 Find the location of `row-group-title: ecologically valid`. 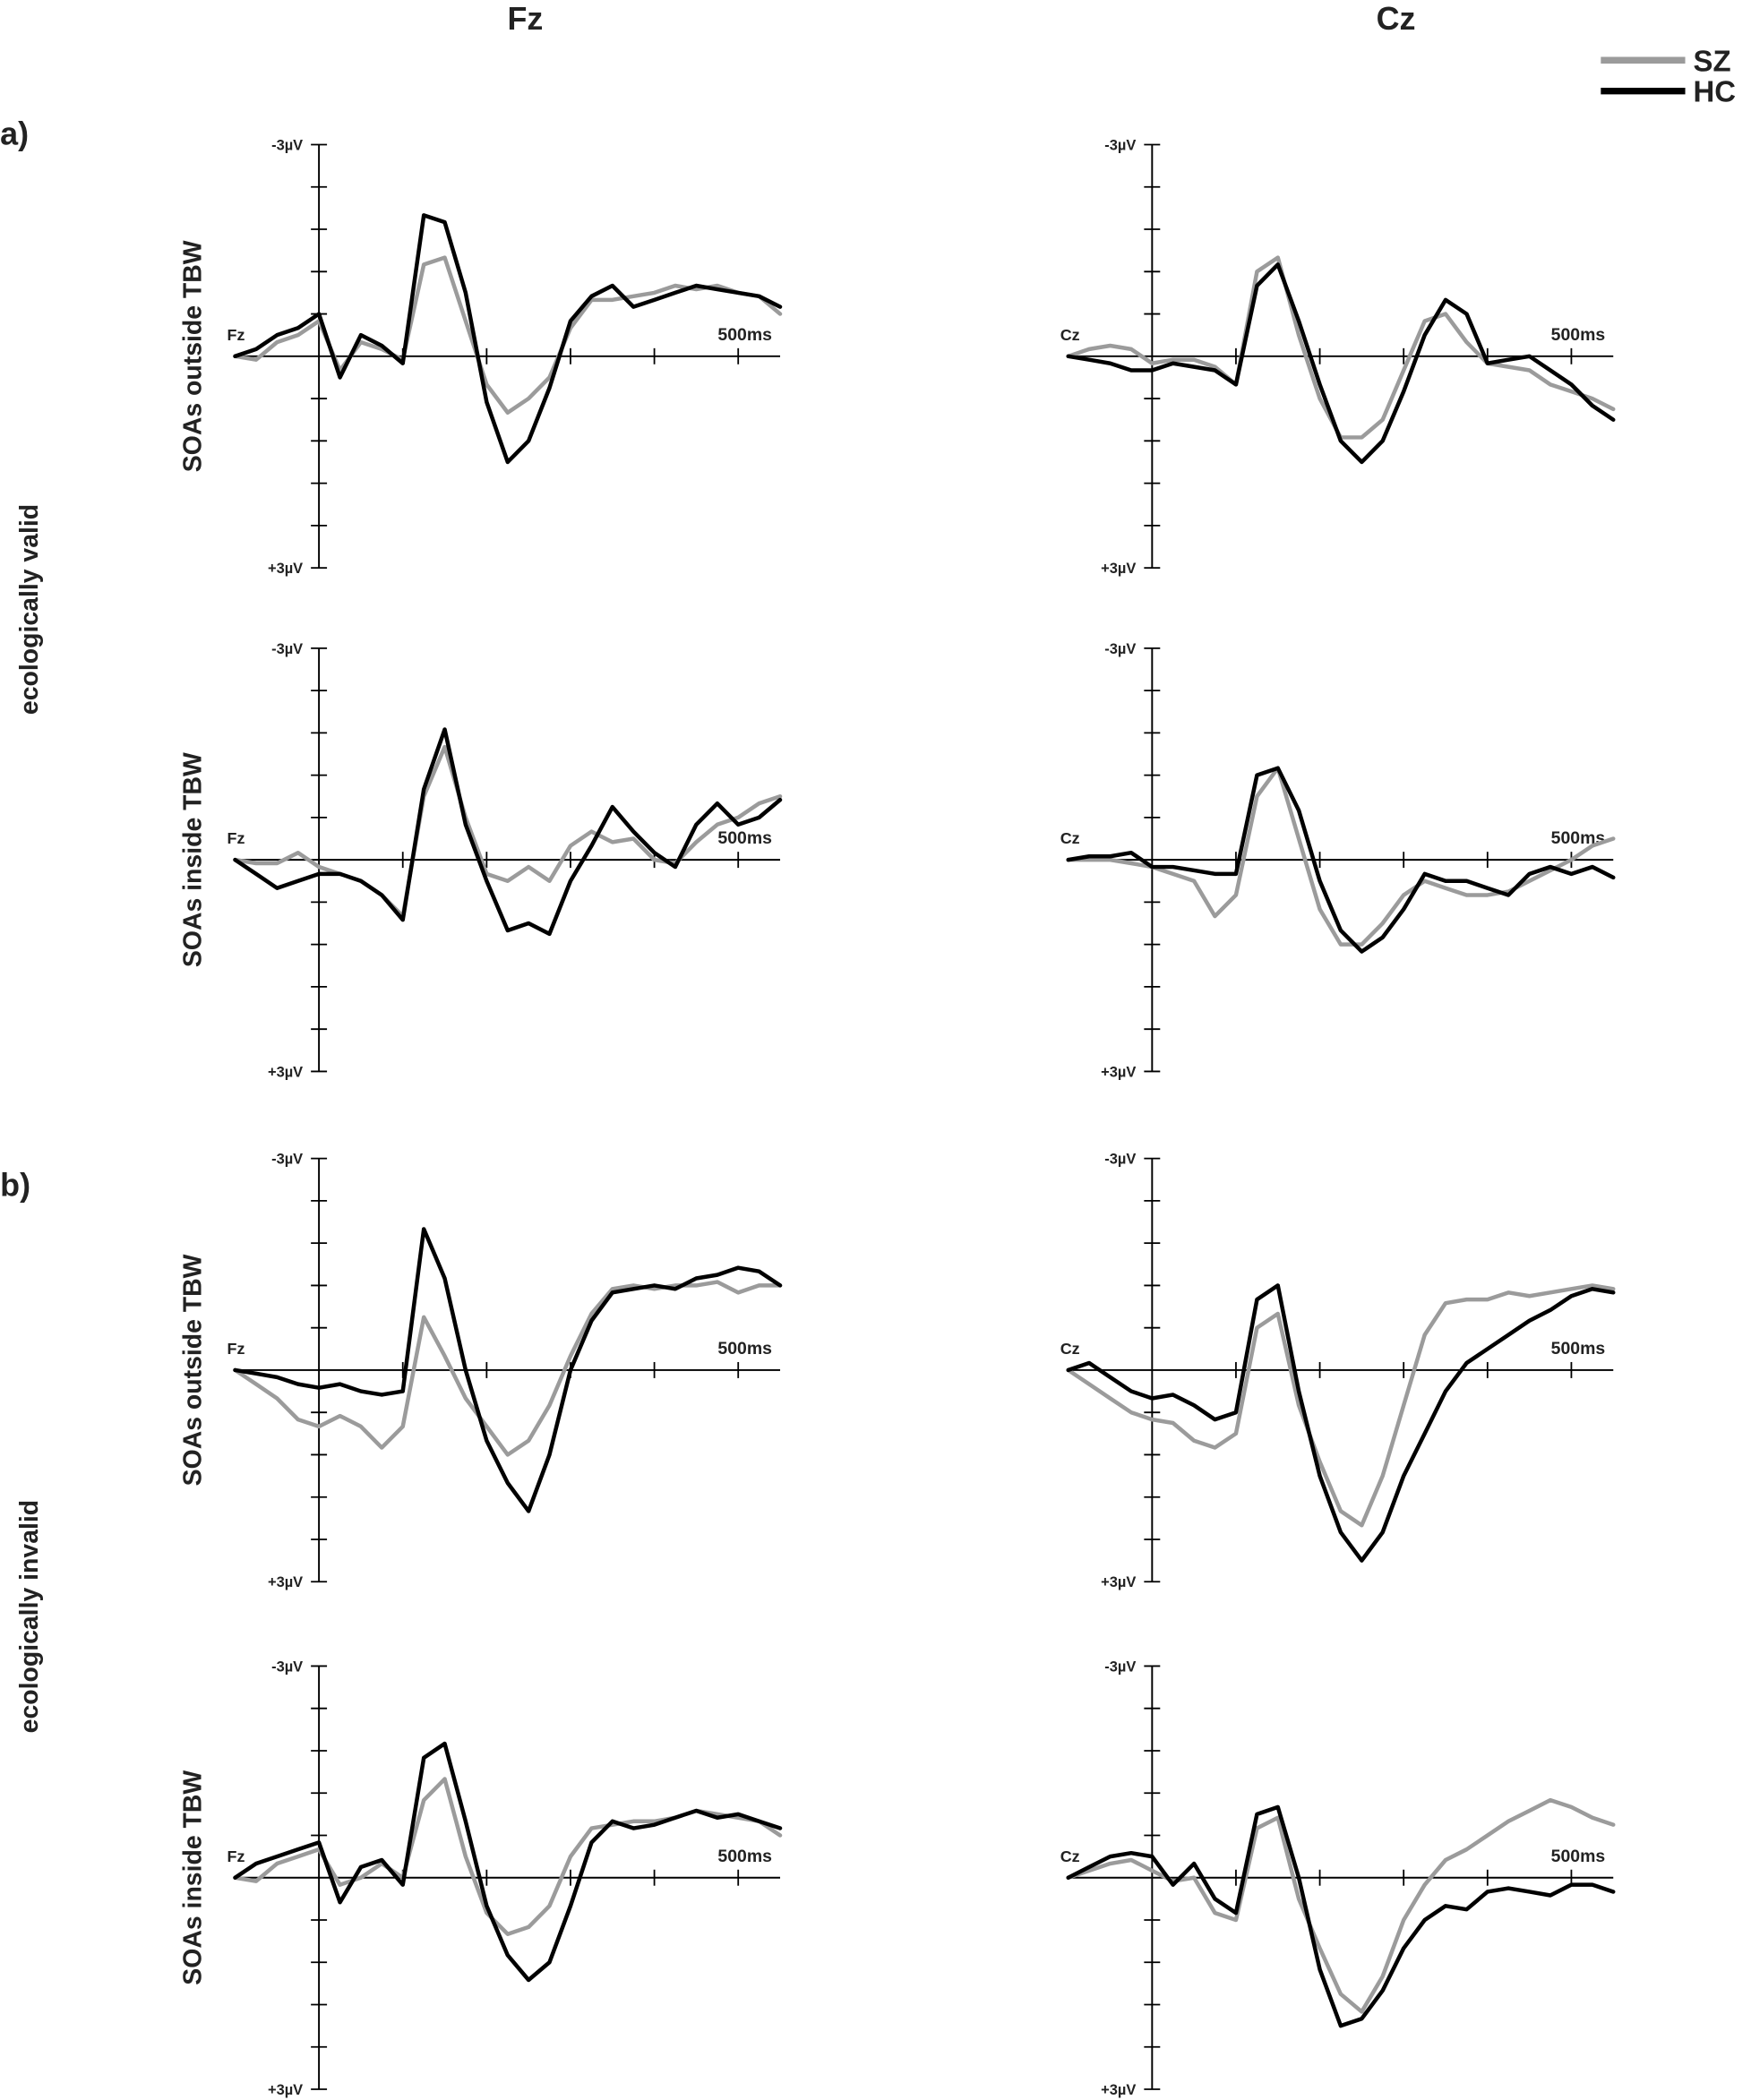

row-group-title: ecologically valid is located at coordinates (29, 609).